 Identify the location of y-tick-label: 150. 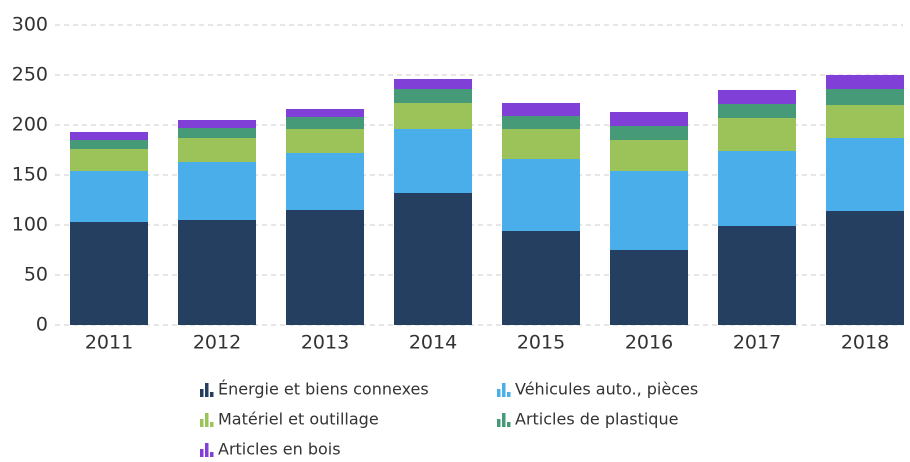
(30, 175).